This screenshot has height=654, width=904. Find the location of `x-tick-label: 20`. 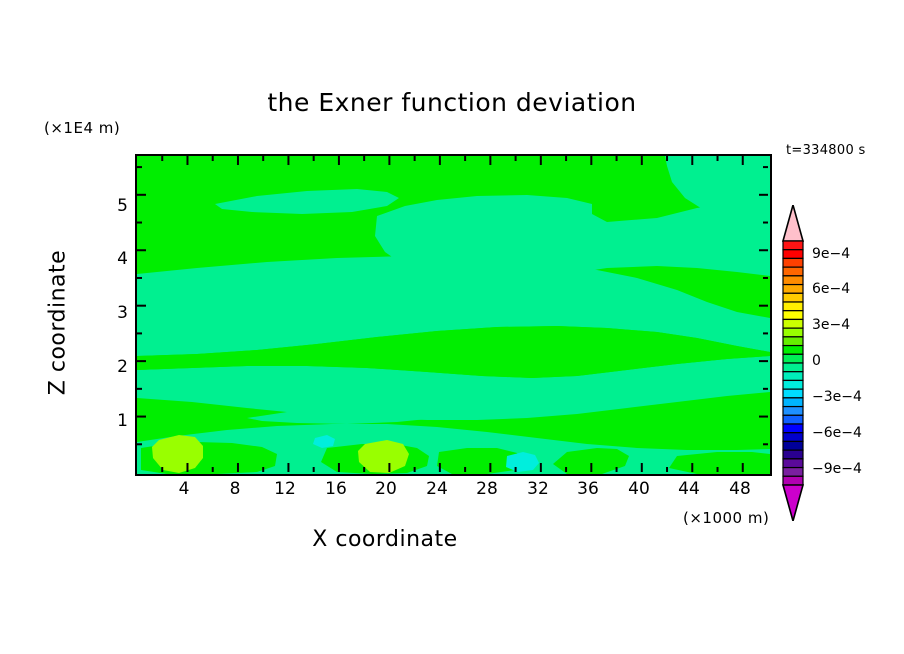

x-tick-label: 20 is located at coordinates (386, 489).